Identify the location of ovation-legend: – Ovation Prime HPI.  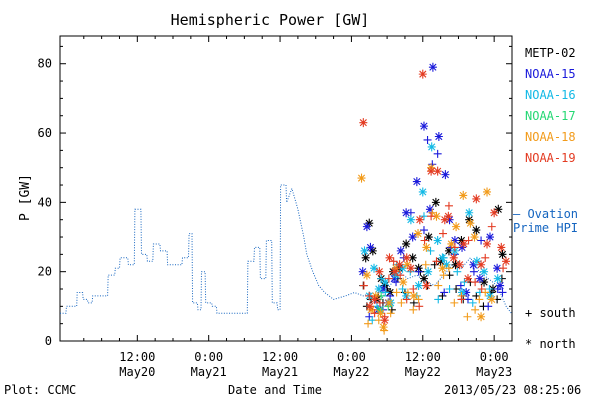
(545, 221).